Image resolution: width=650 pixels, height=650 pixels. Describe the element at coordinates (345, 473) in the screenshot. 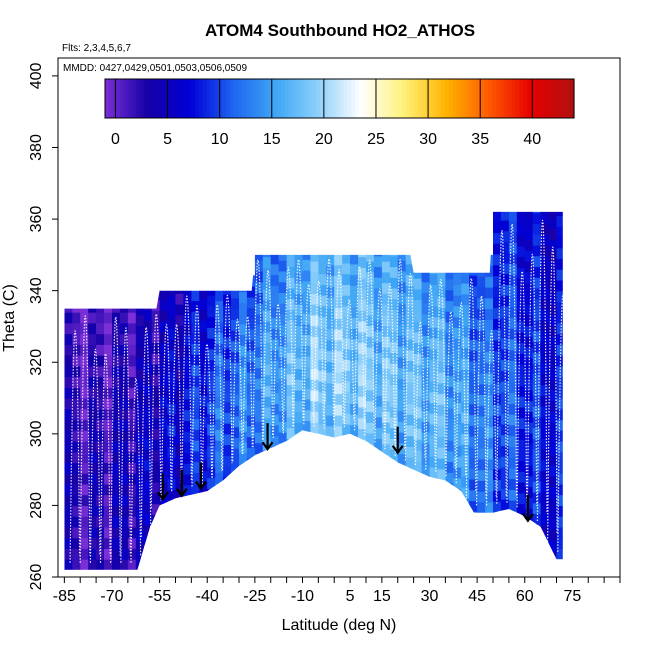

I see `arrow-markers` at that location.